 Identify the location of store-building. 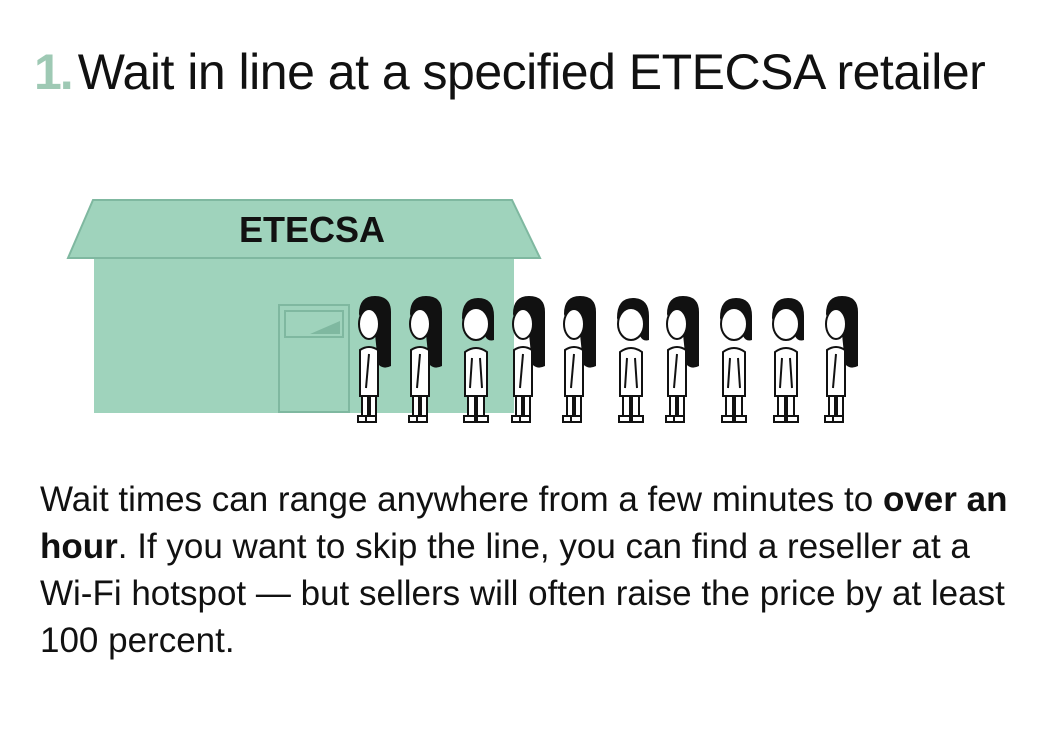
(304, 335).